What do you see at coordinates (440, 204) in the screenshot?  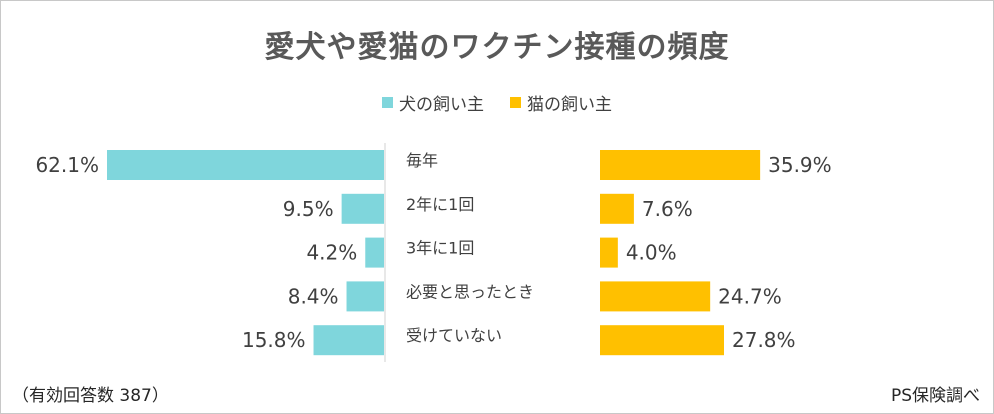 I see `category-label-1: 2年に1回` at bounding box center [440, 204].